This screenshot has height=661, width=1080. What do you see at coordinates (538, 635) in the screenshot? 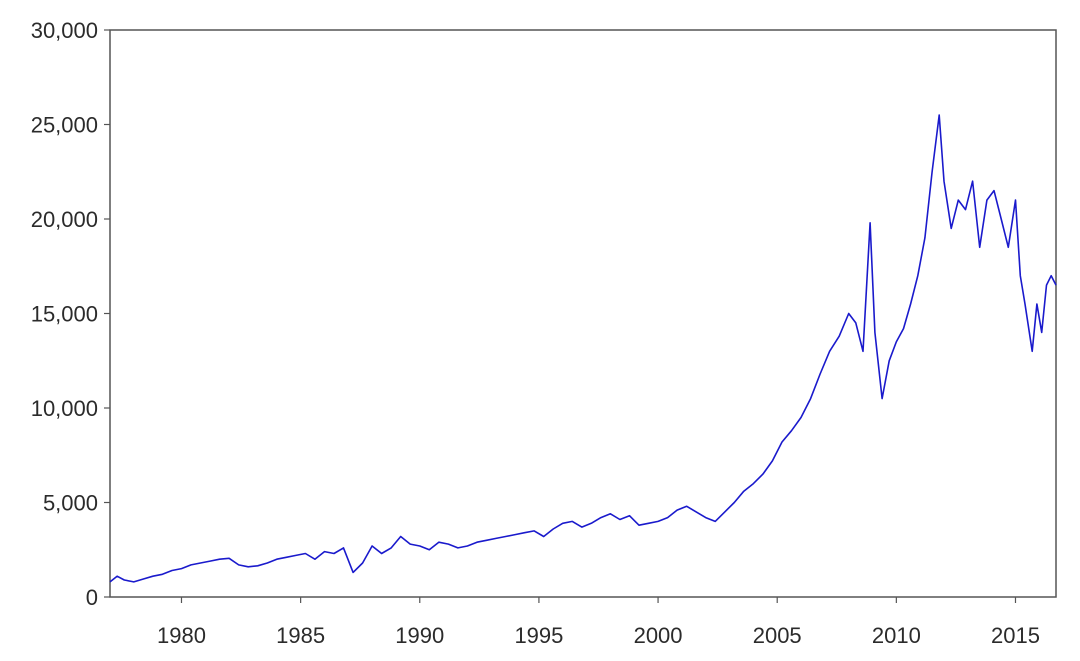
I see `x-tick-label: 1995` at bounding box center [538, 635].